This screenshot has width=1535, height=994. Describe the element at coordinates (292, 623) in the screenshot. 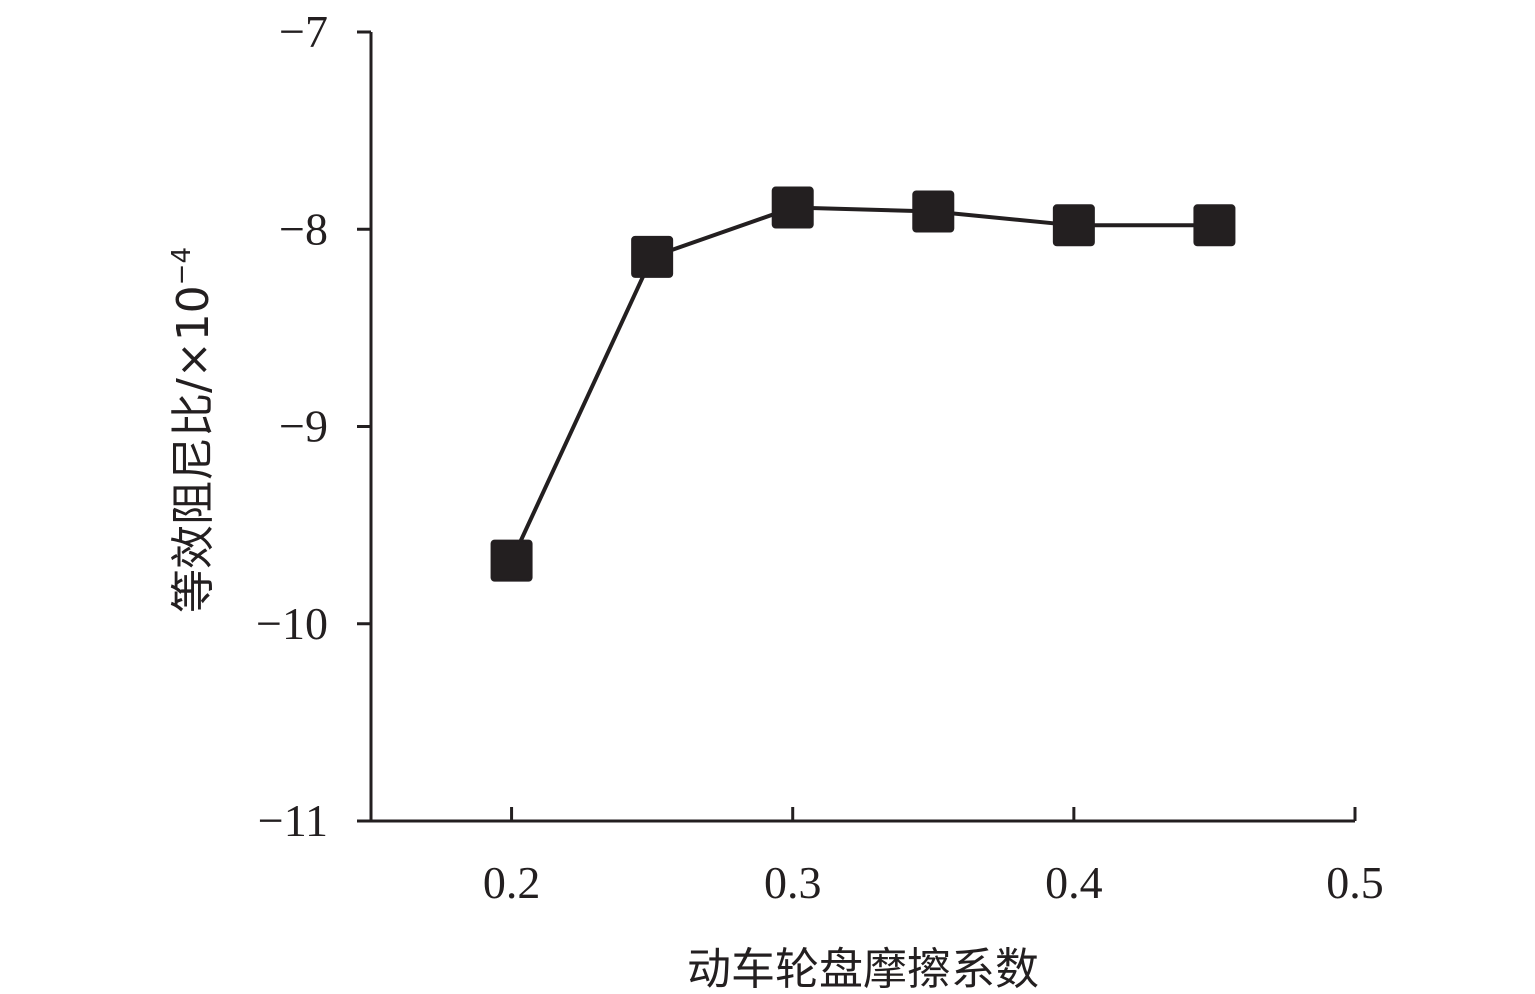

I see `y-tick-label: −10` at that location.